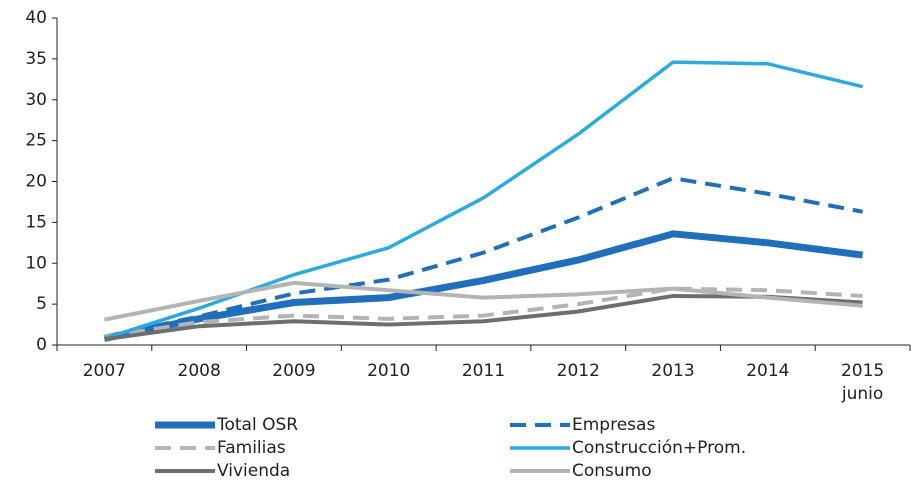  What do you see at coordinates (389, 371) in the screenshot?
I see `x-tick-label: 2010` at bounding box center [389, 371].